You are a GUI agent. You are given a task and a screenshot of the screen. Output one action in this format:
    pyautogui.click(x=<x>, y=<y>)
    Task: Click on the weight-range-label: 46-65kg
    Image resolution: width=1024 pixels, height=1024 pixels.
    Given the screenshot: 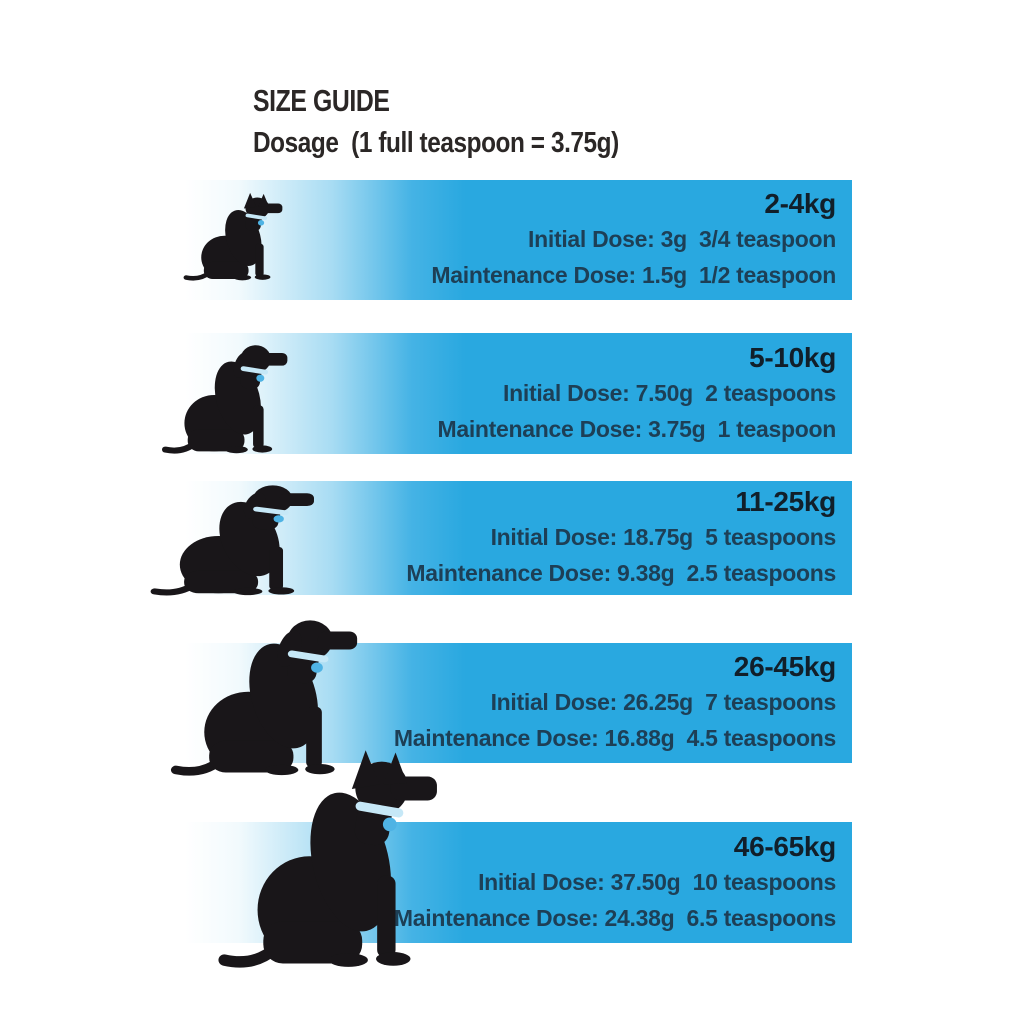 What is the action you would take?
    pyautogui.click(x=785, y=846)
    